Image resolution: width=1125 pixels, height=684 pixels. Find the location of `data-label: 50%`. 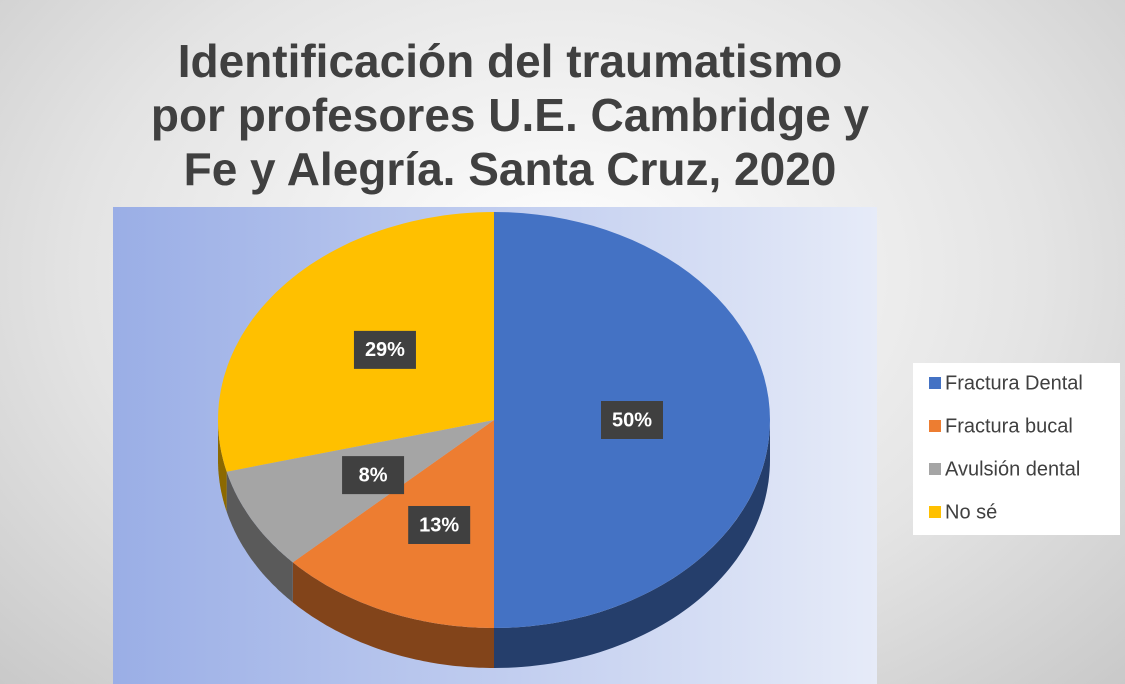

data-label: 50% is located at coordinates (632, 420).